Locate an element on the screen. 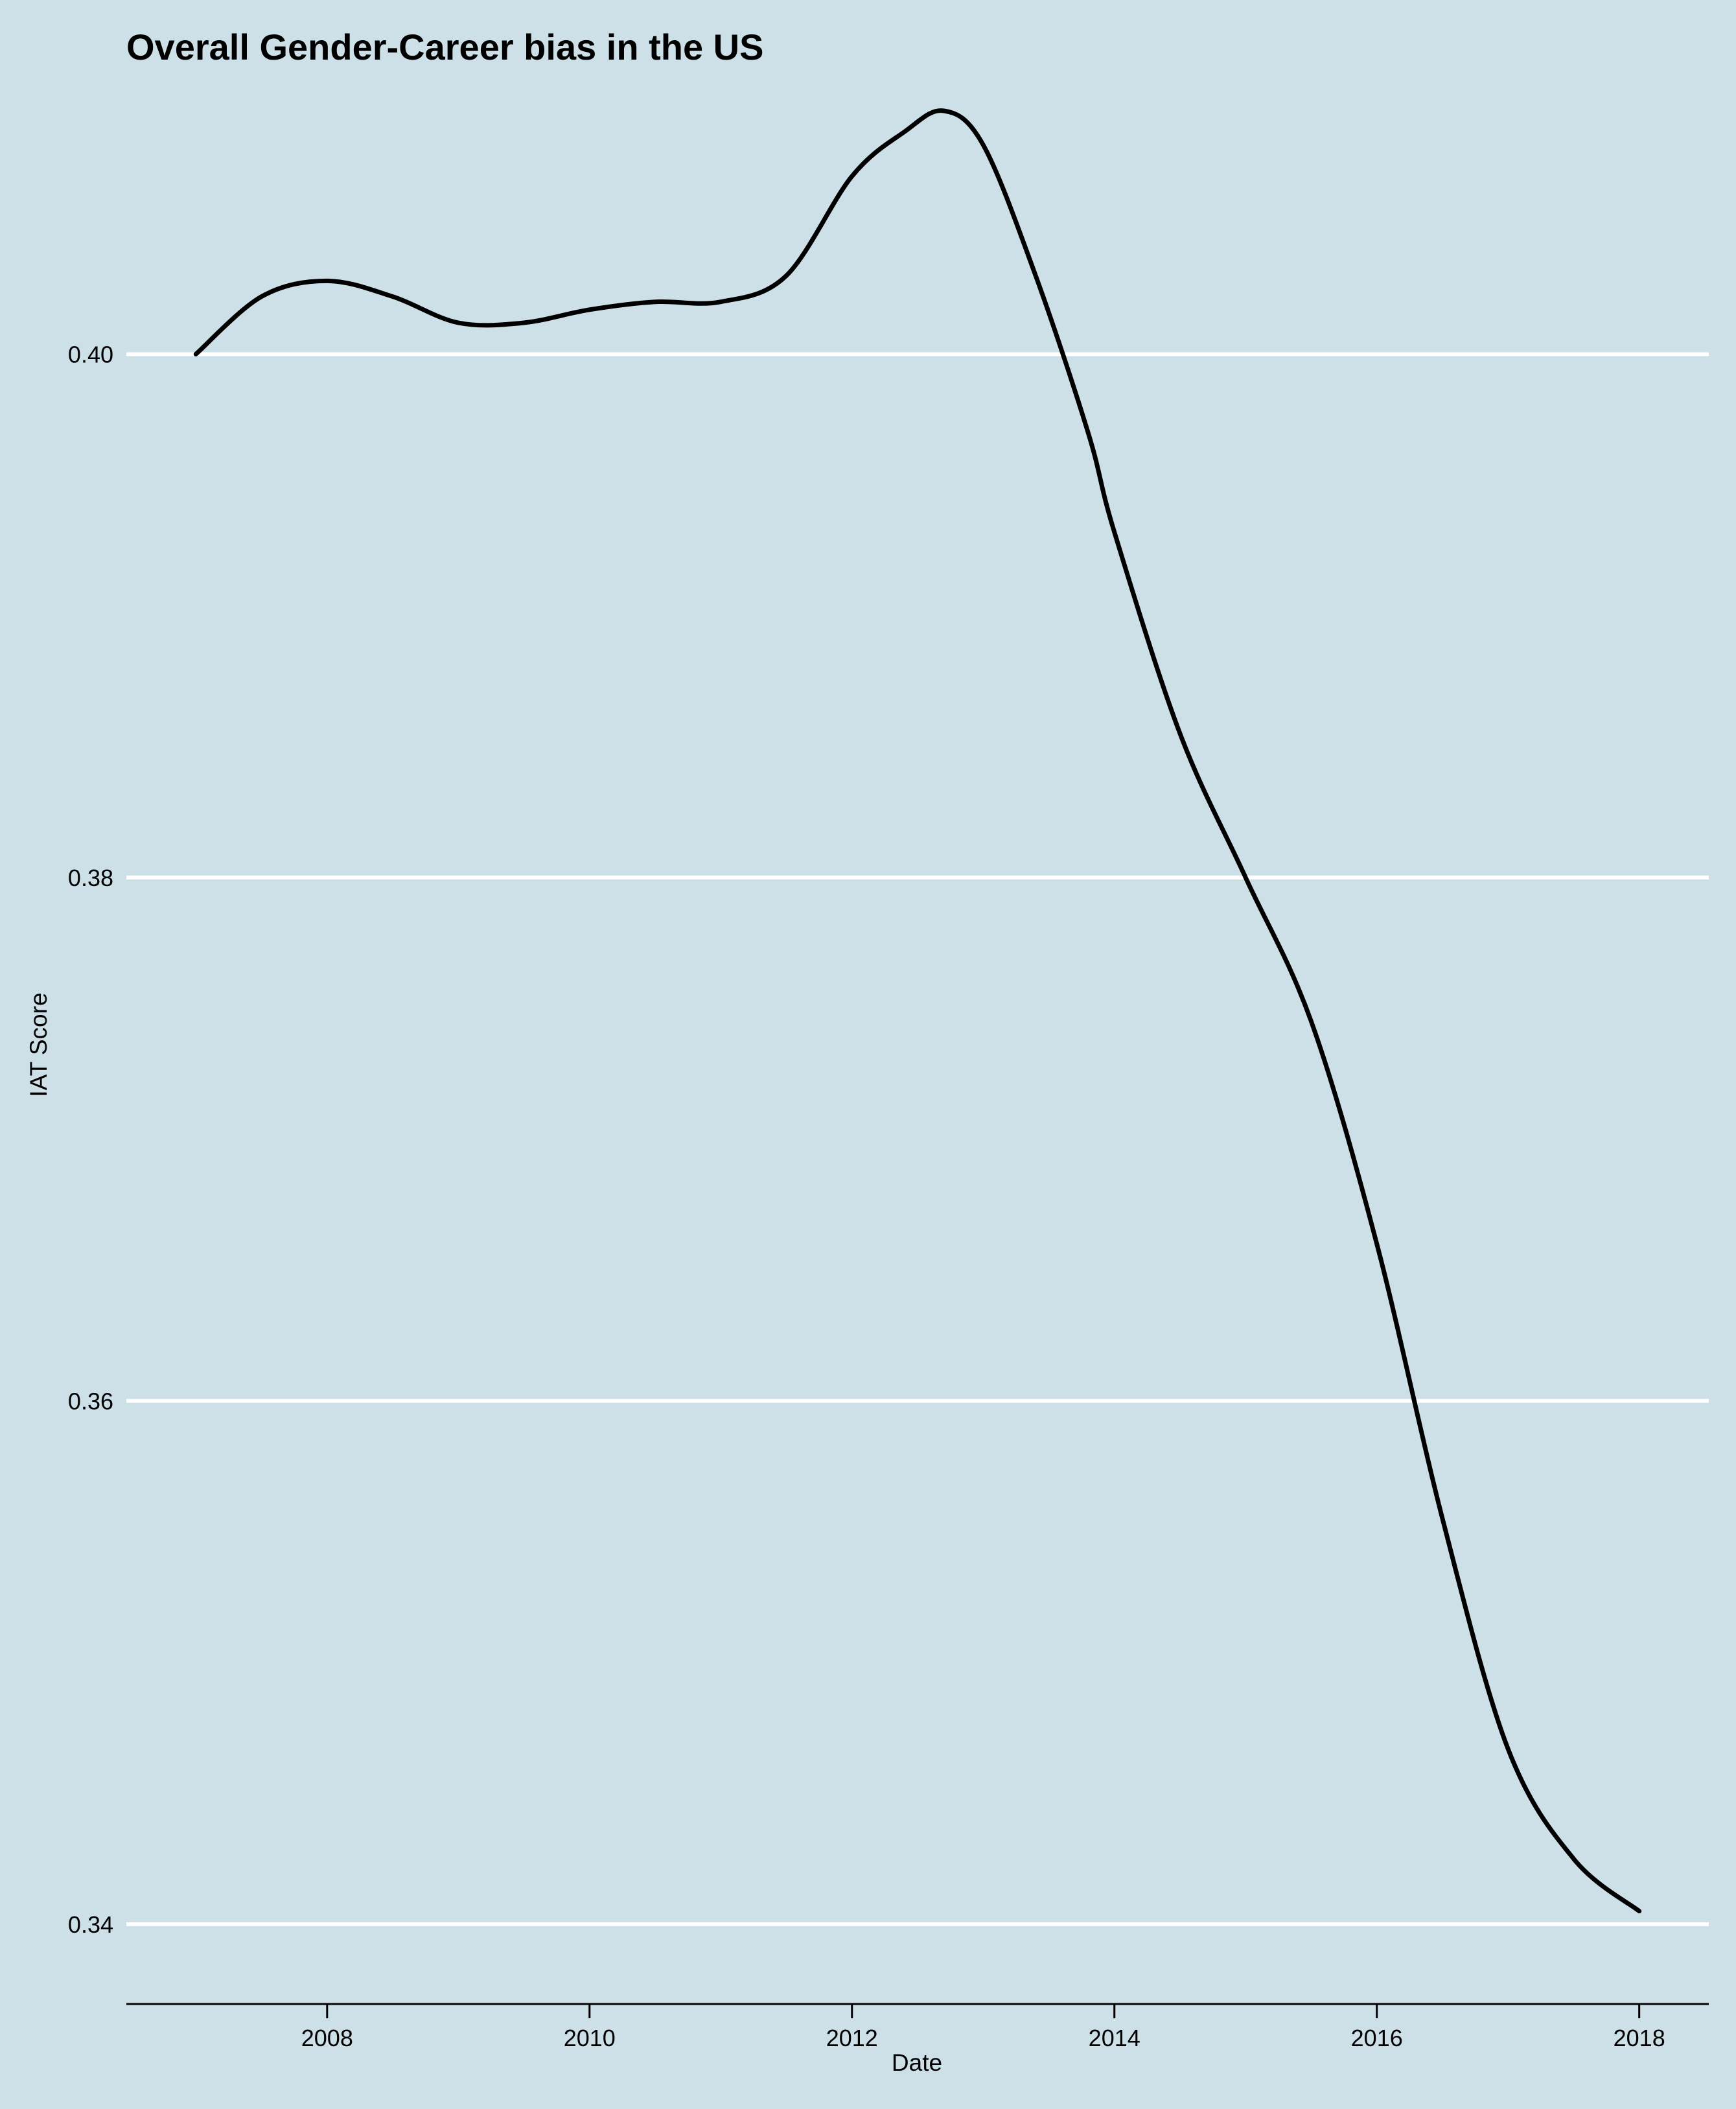 The height and width of the screenshot is (2109, 1736). chart-title: Overall Gender-Career bias in the US is located at coordinates (445, 47).